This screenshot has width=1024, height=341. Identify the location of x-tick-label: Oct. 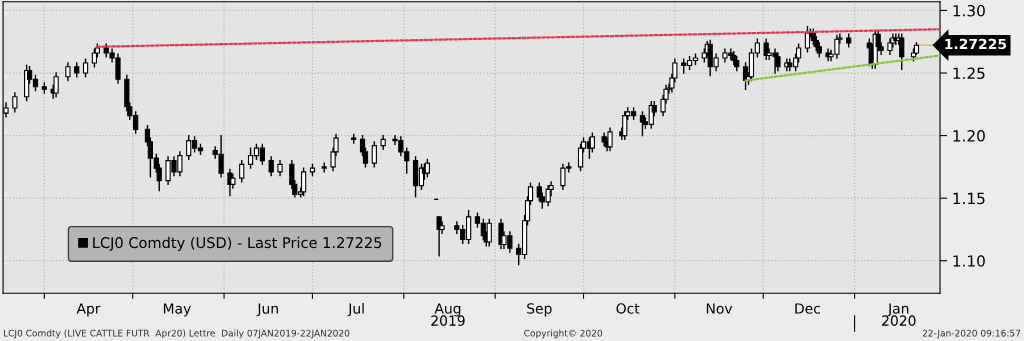
(628, 308).